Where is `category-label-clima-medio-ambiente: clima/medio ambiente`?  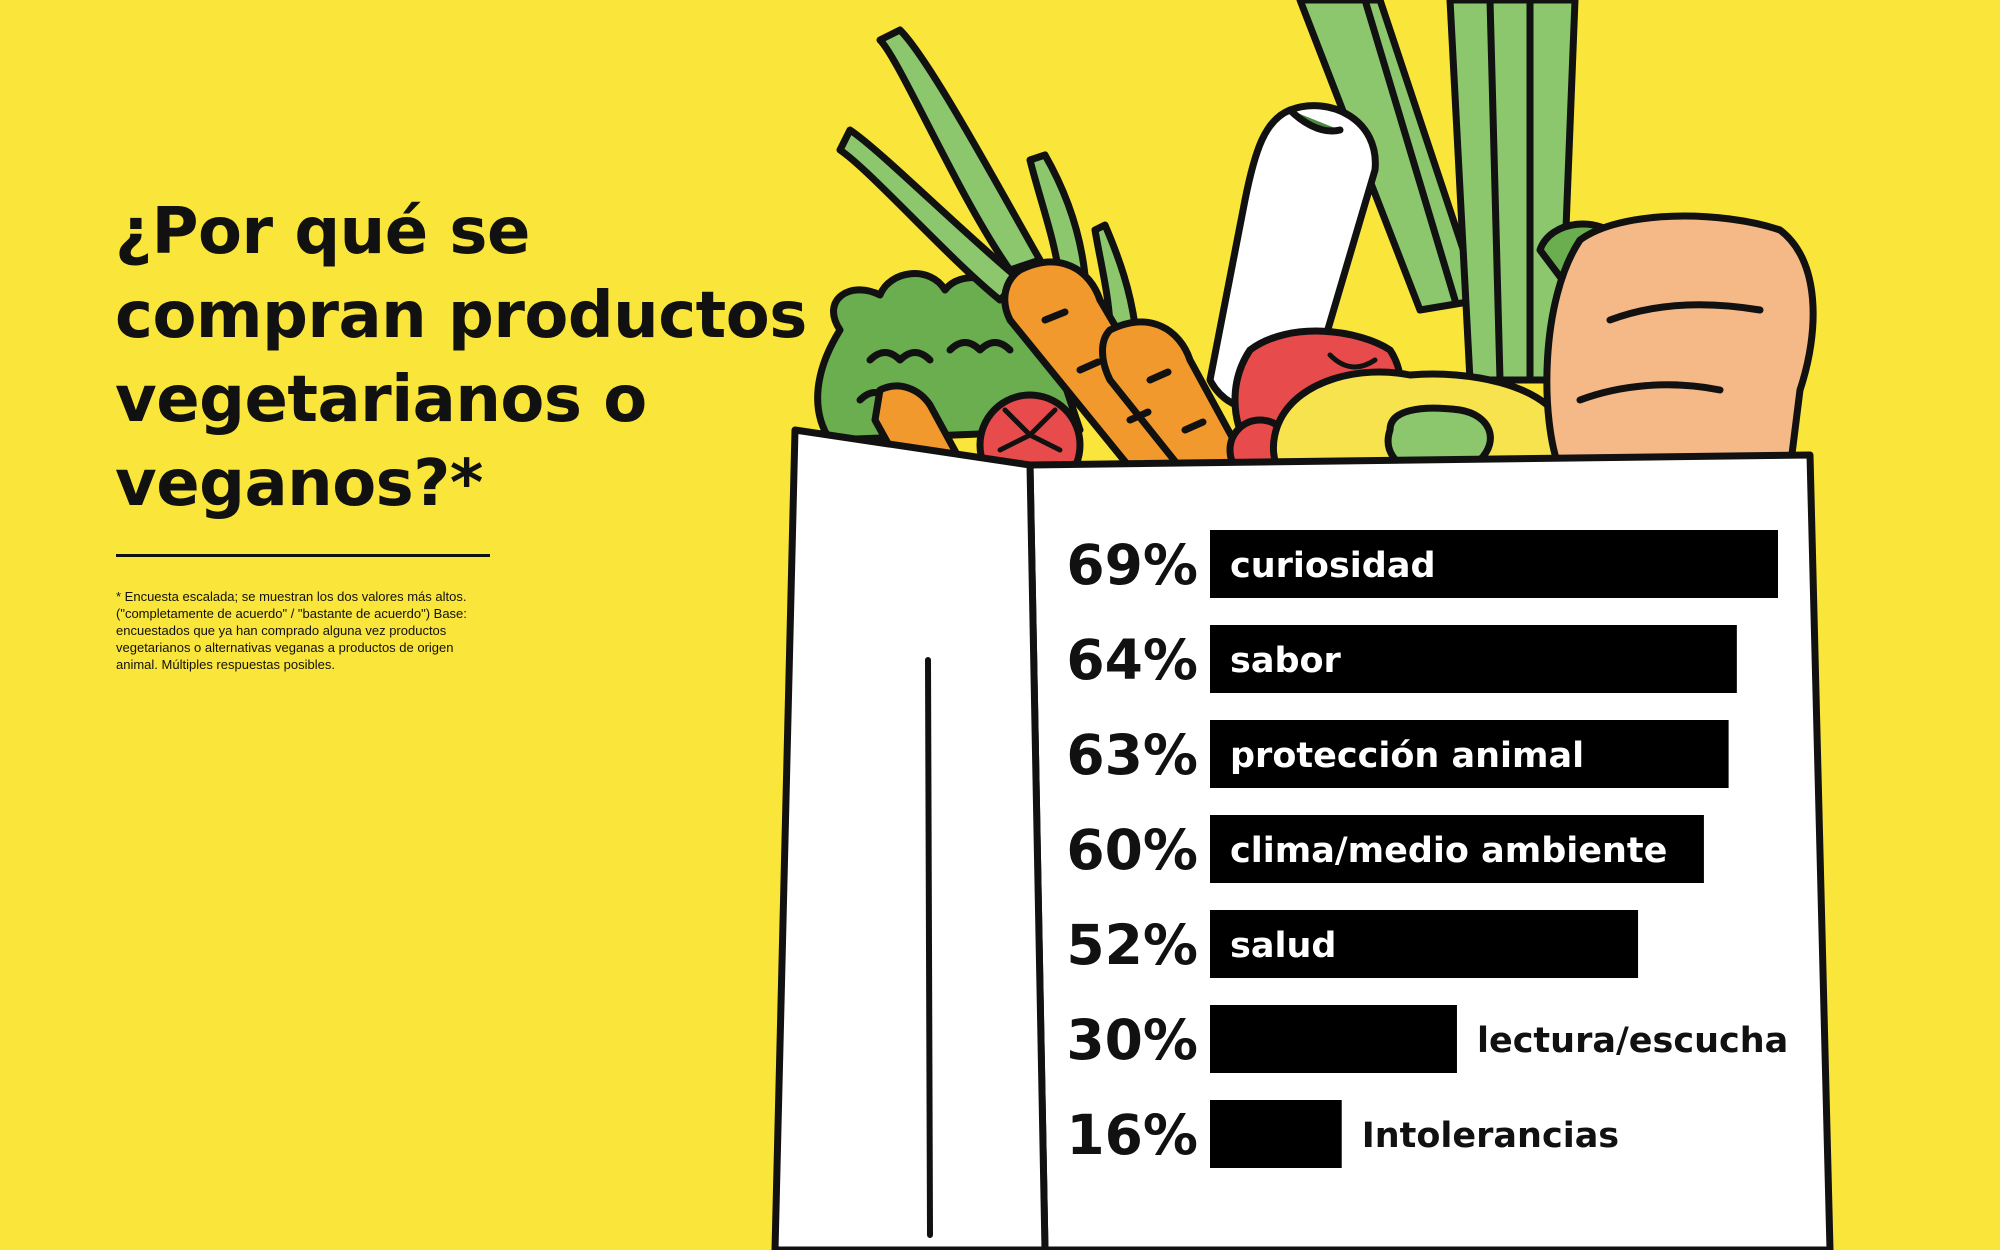 category-label-clima-medio-ambiente: clima/medio ambiente is located at coordinates (1448, 851).